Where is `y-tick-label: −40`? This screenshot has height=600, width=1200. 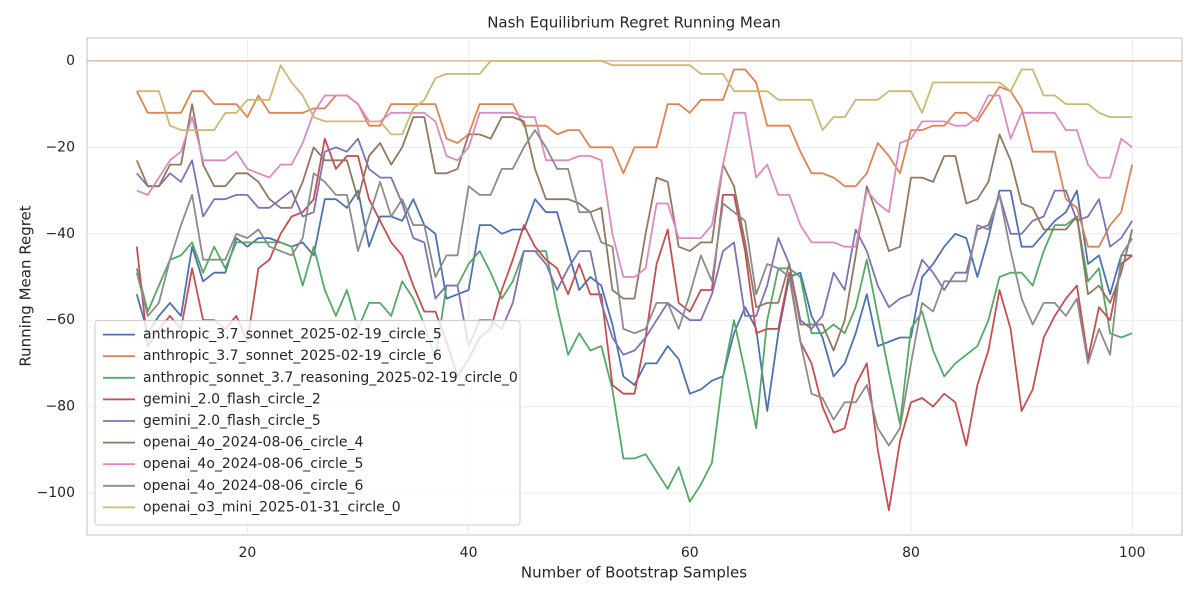
y-tick-label: −40 is located at coordinates (60, 234).